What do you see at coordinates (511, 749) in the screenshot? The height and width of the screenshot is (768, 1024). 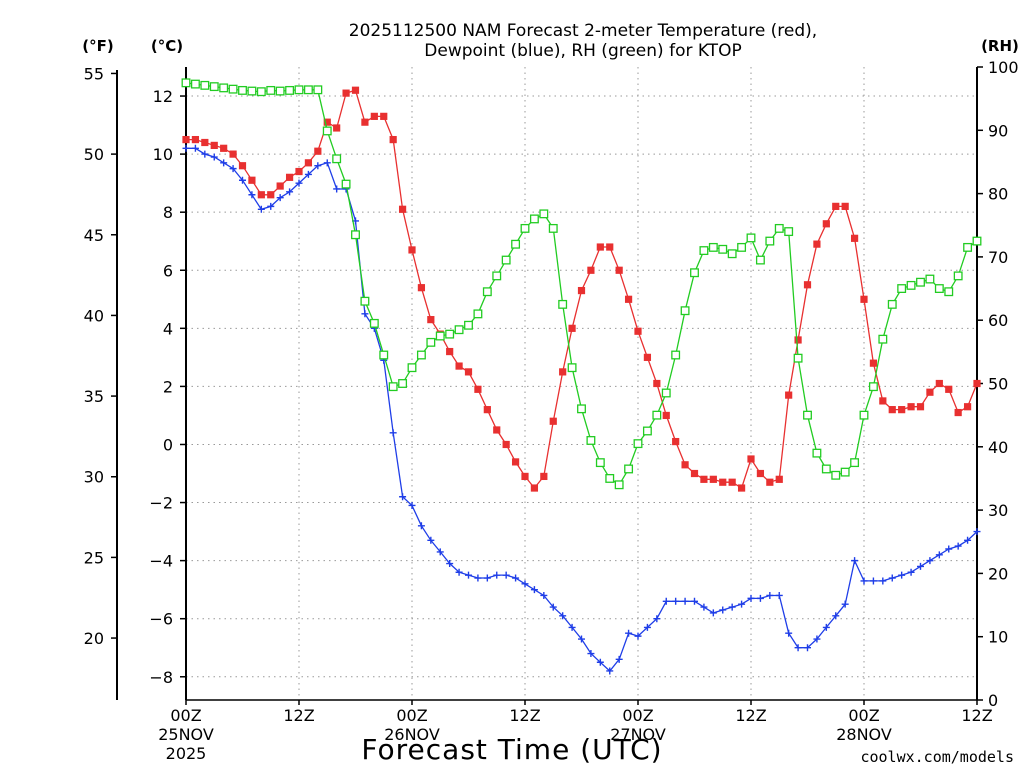 I see `x-axis-title: Forecast Time (UTC)` at bounding box center [511, 749].